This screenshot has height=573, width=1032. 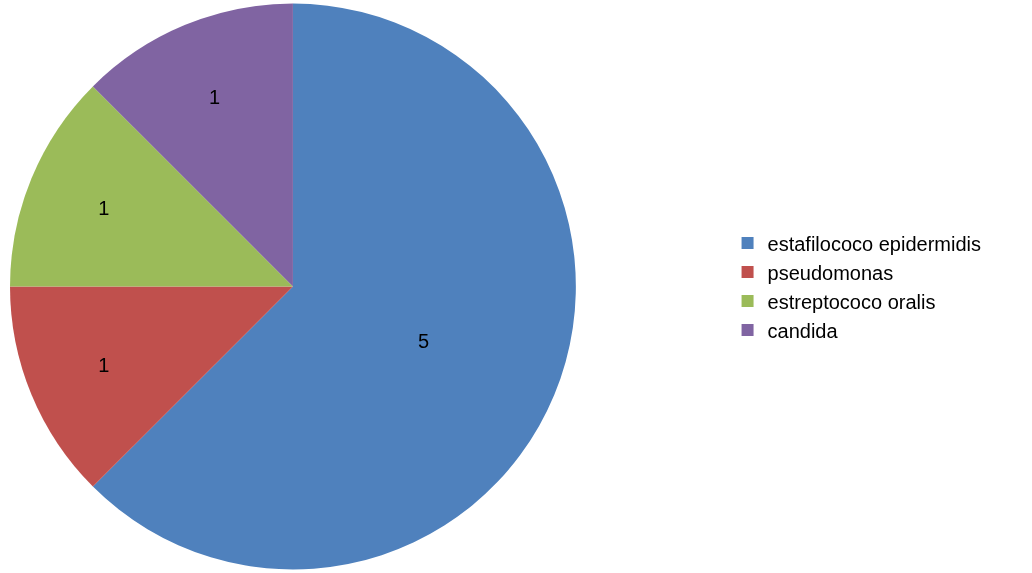 I want to click on legend-label: estafilococo epidermidis, so click(x=874, y=243).